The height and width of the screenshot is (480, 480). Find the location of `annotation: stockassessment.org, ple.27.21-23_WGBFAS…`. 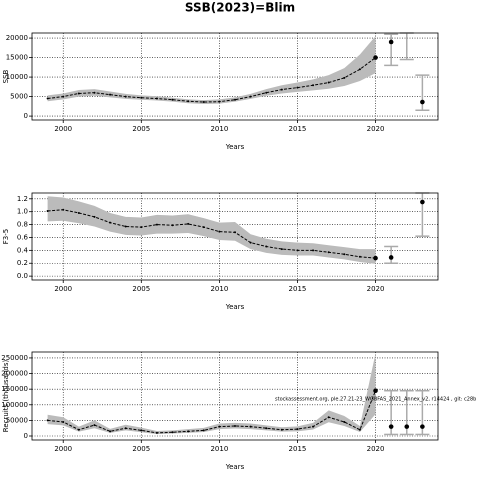

annotation: stockassessment.org, ple.27.21-23_WGBFAS… is located at coordinates (375, 400).